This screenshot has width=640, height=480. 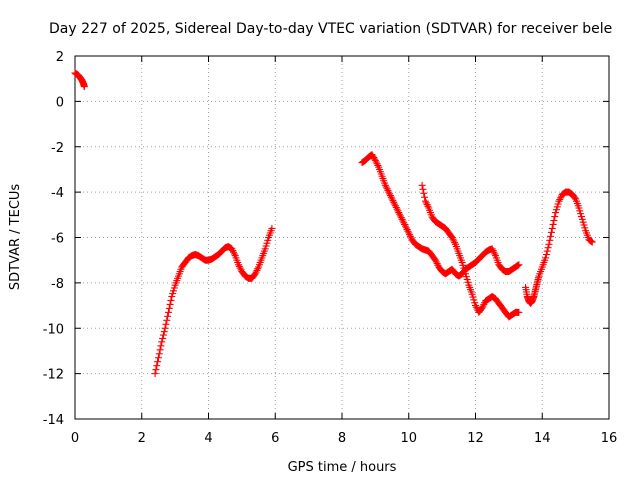 I want to click on y-tick-label: 2, so click(x=60, y=57).